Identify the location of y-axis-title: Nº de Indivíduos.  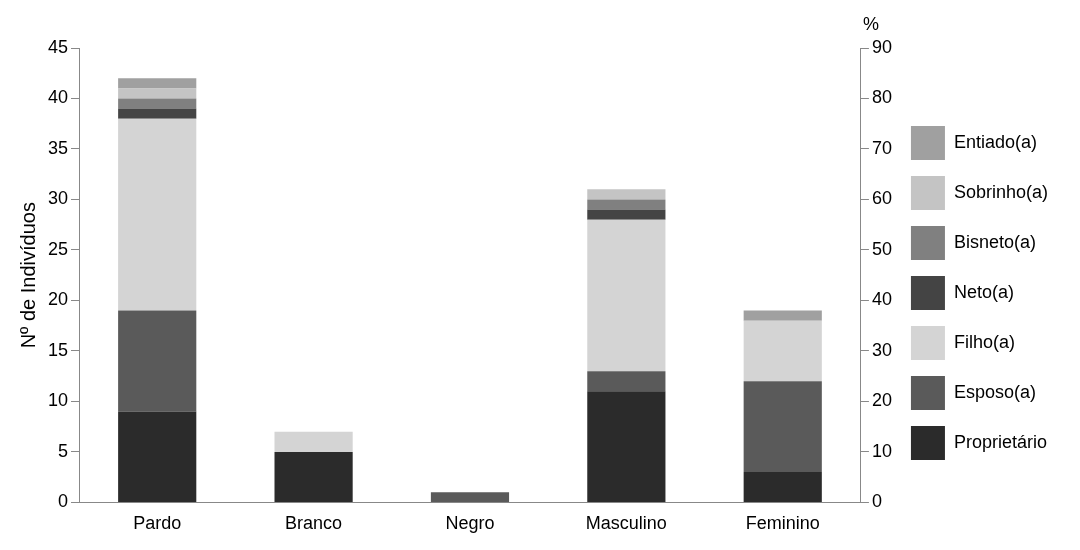
(27, 275).